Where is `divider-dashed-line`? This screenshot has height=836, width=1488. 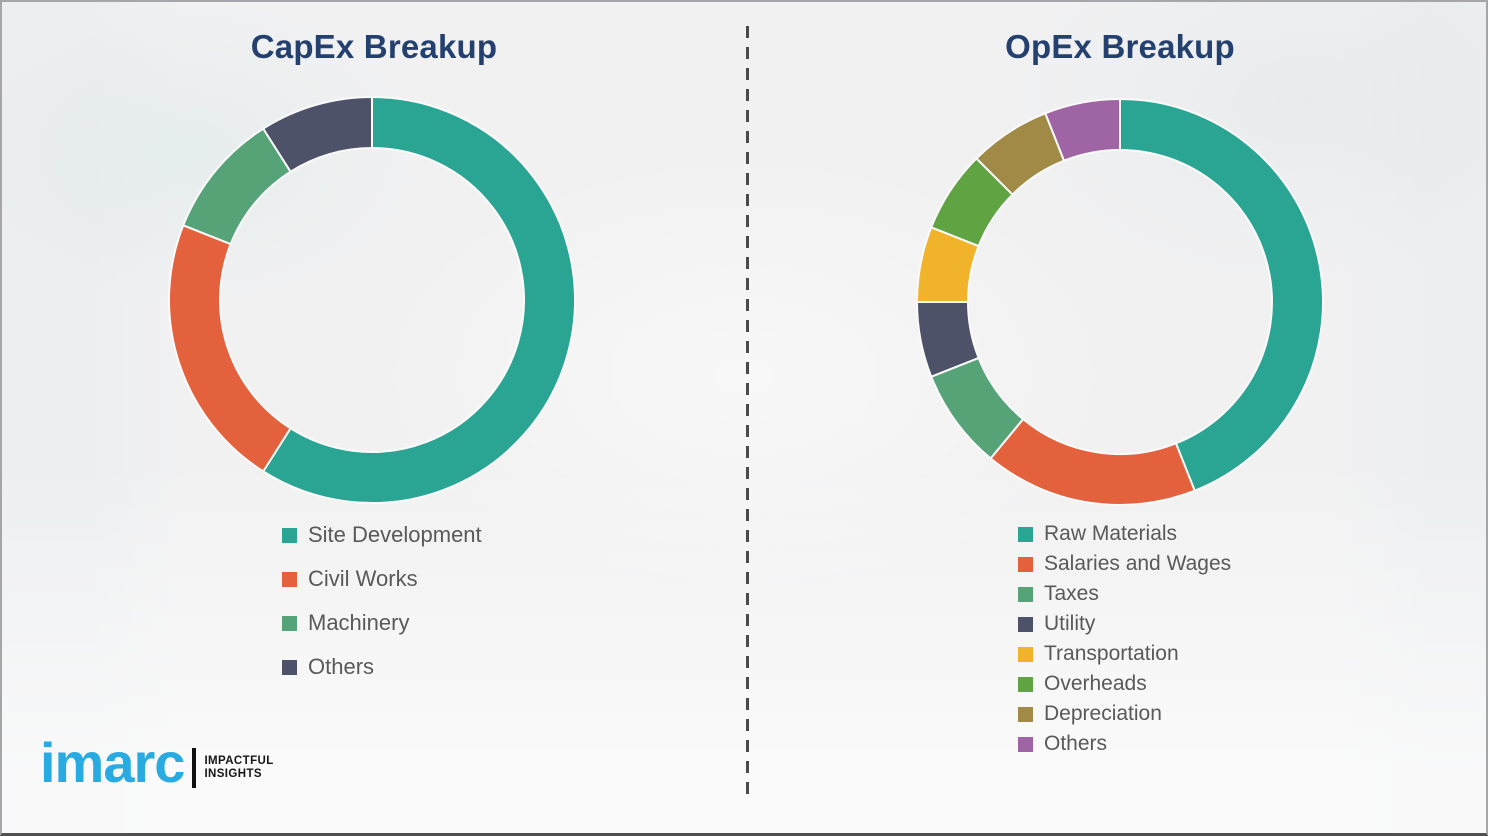
divider-dashed-line is located at coordinates (747, 410).